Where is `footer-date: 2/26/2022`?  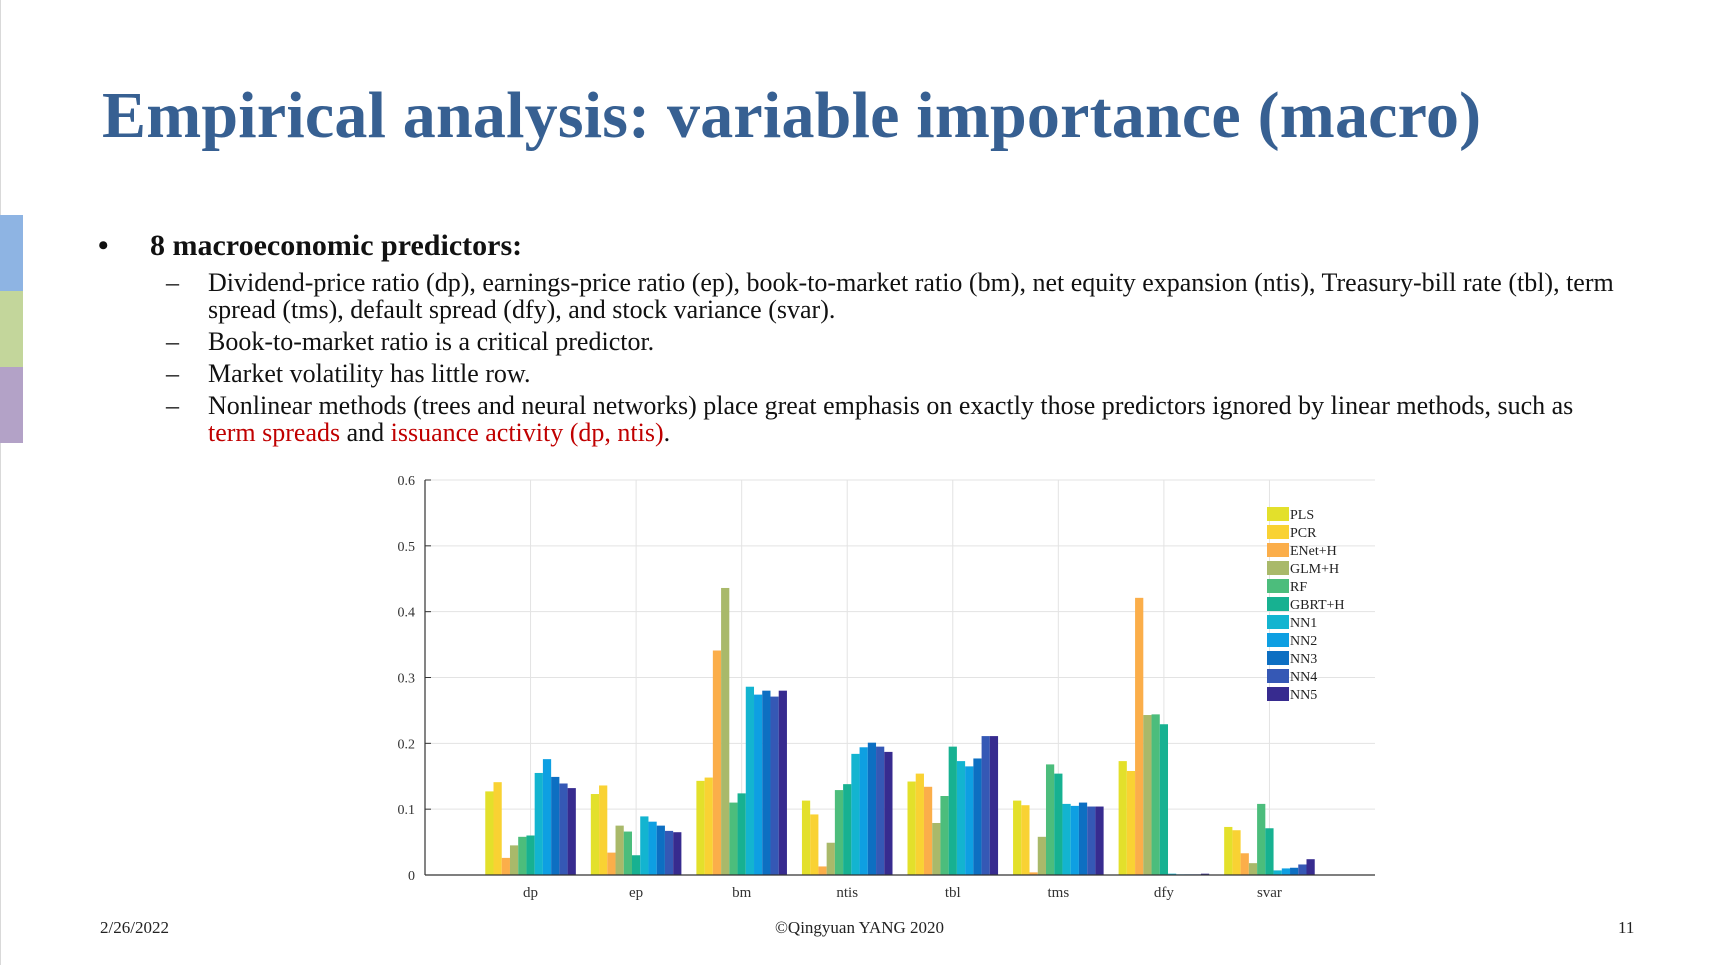
footer-date: 2/26/2022 is located at coordinates (134, 927).